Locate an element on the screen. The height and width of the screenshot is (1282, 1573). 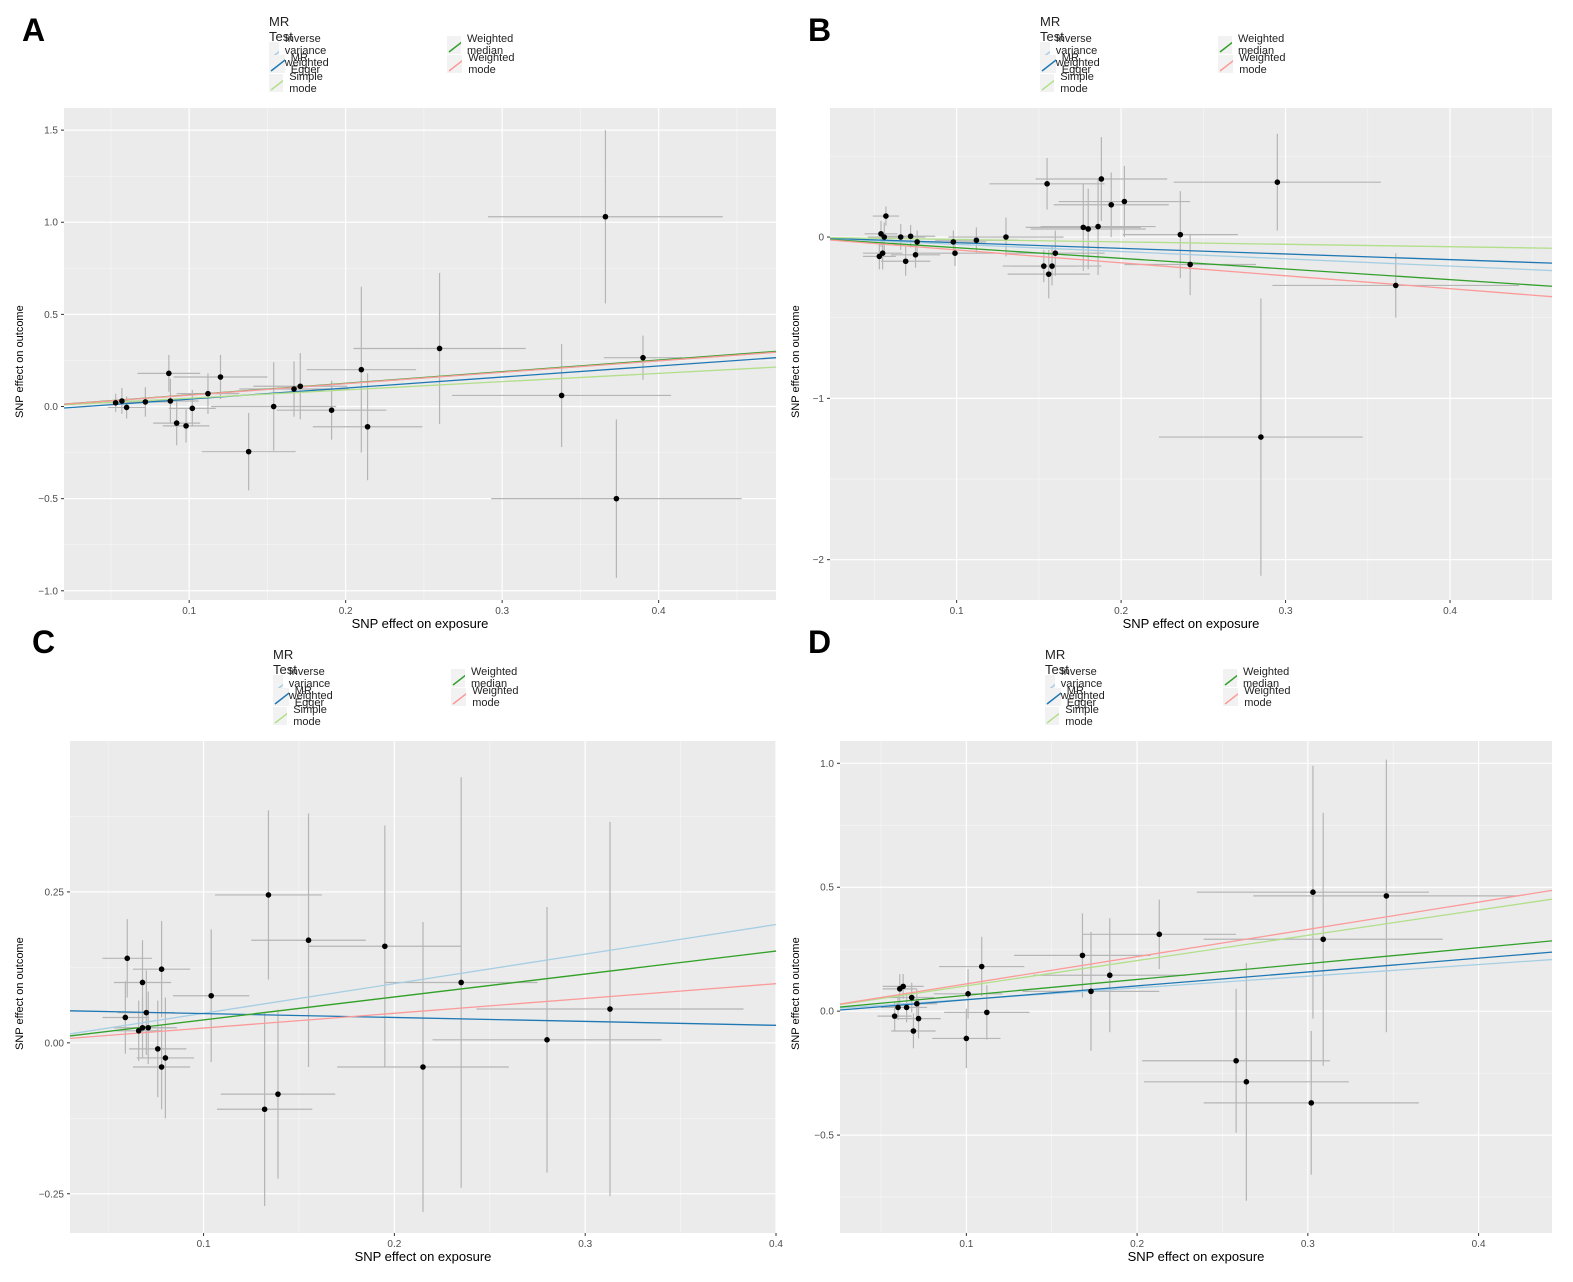
legend-label: Simple mode is located at coordinates (1082, 716).